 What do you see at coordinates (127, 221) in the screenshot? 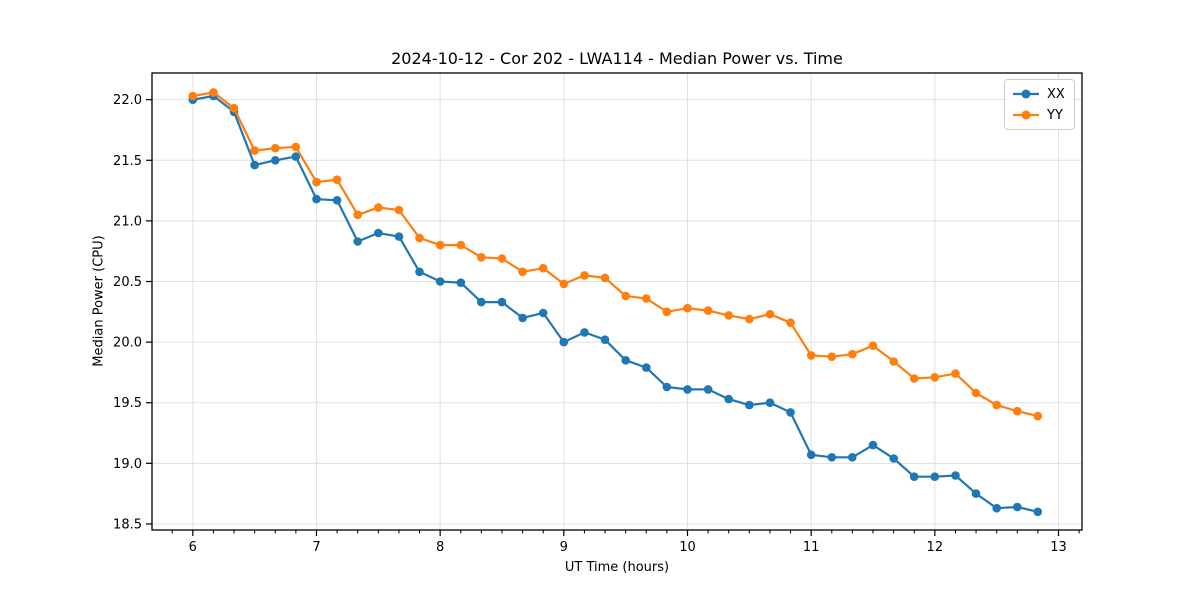
I see `y-tick-label: 21.0` at bounding box center [127, 221].